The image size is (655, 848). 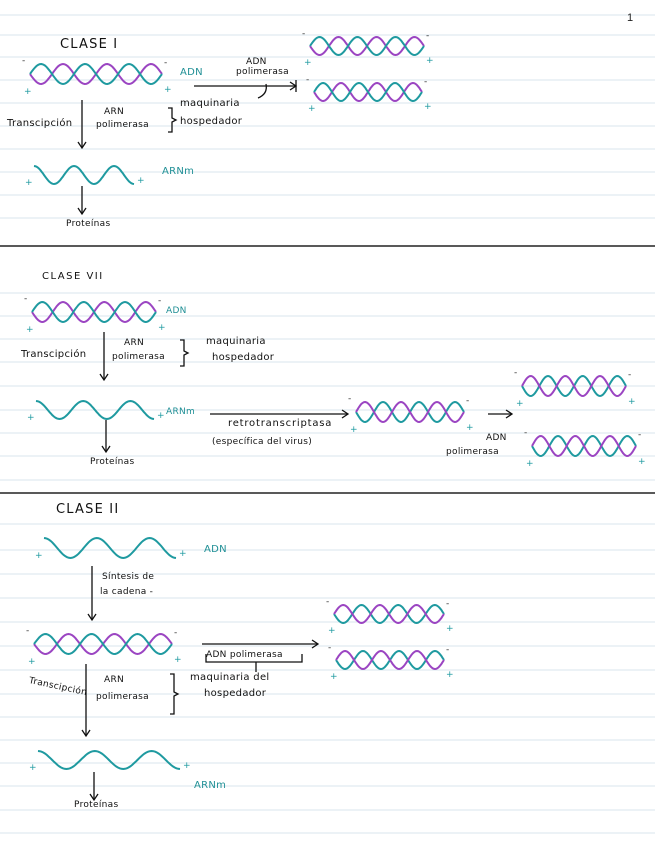 What do you see at coordinates (31, 418) in the screenshot?
I see `s2-mrna-wave-plus-mark: +` at bounding box center [31, 418].